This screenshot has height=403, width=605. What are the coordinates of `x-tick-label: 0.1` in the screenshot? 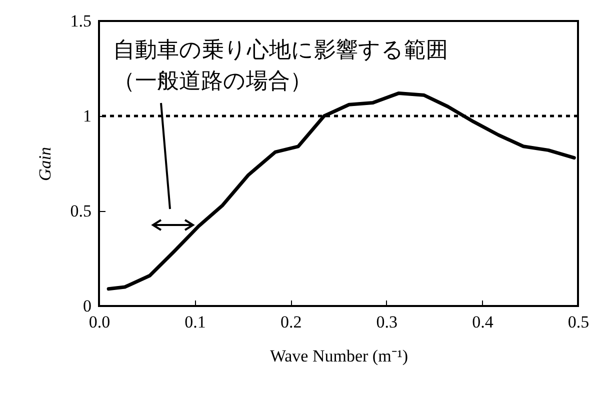 It's located at (195, 322).